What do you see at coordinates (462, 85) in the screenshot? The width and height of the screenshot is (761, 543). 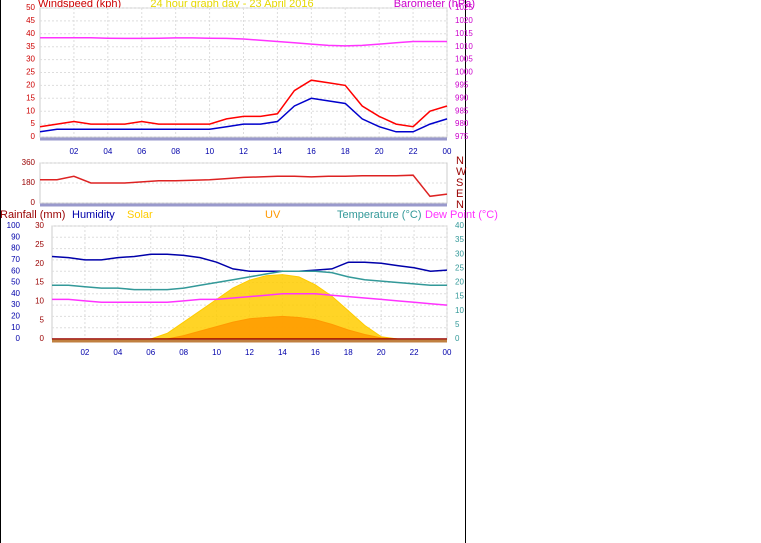 I see `y2-tick-label: 995` at bounding box center [462, 85].